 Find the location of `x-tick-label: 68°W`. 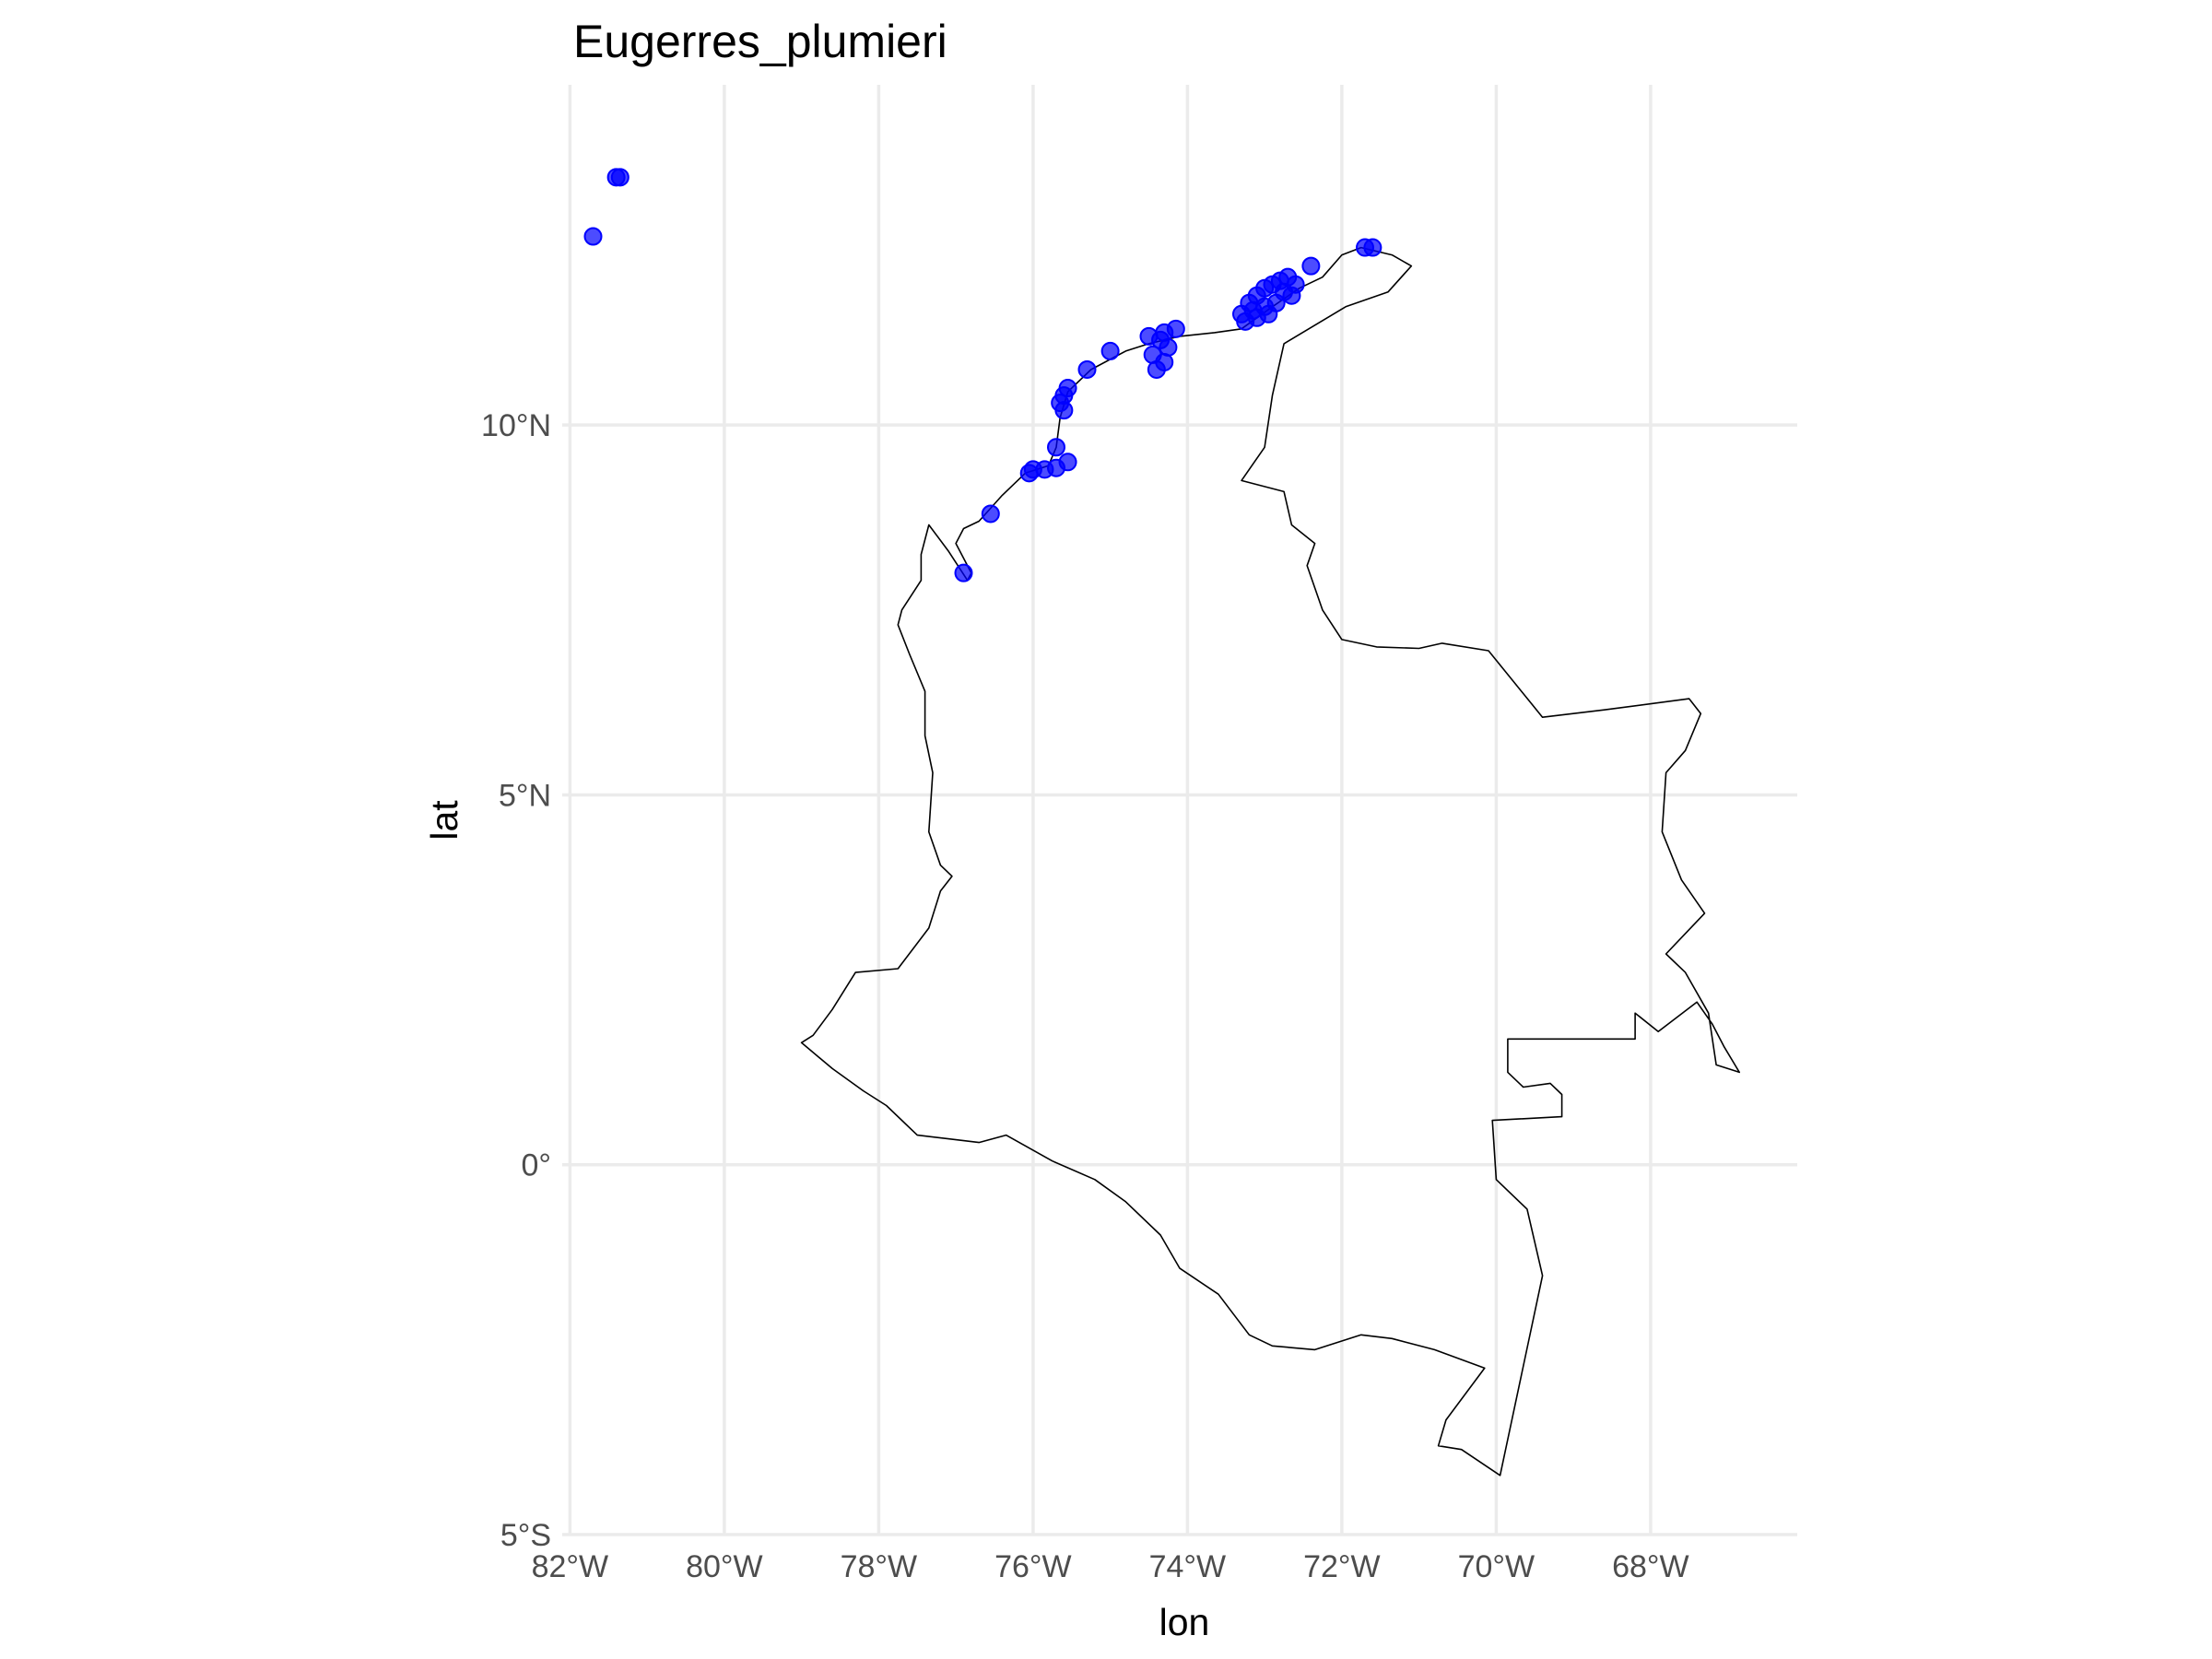

x-tick-label: 68°W is located at coordinates (1650, 1566).